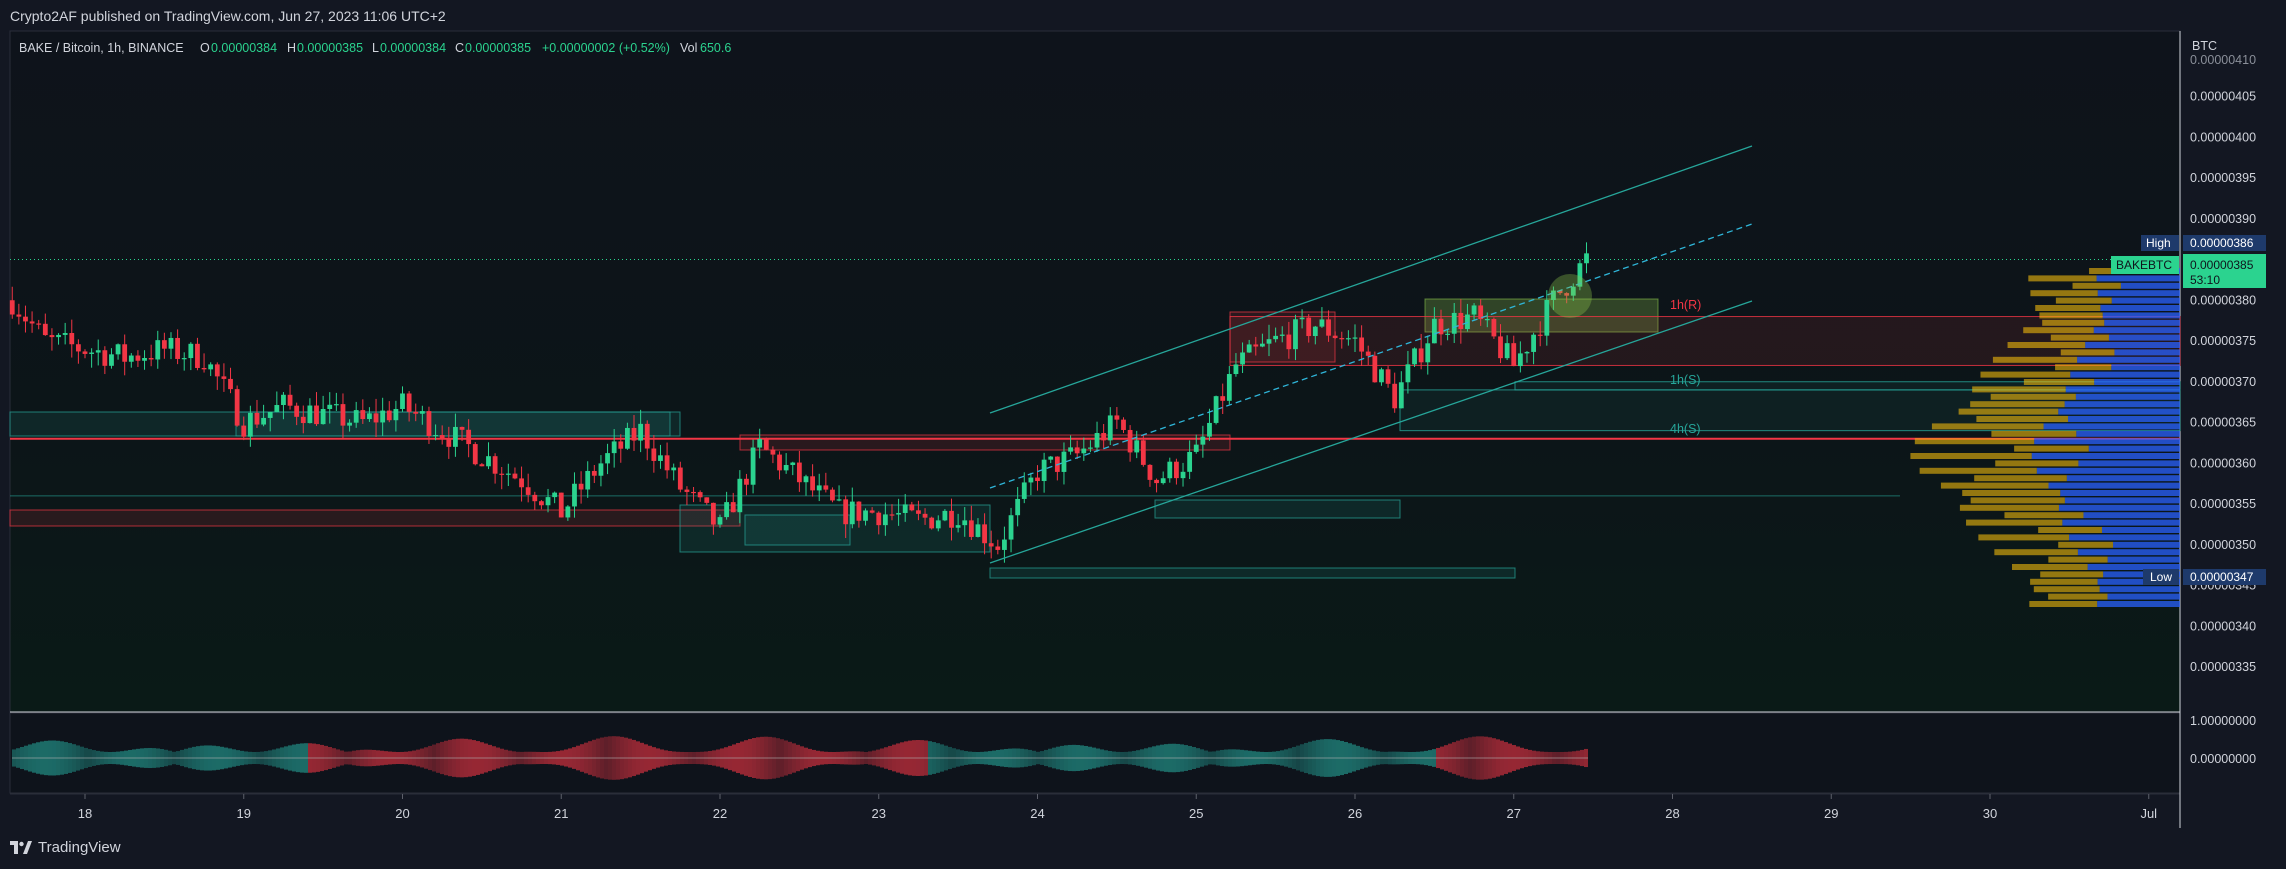 The height and width of the screenshot is (869, 2286). Describe the element at coordinates (85, 813) in the screenshot. I see `time-tick: 18` at that location.